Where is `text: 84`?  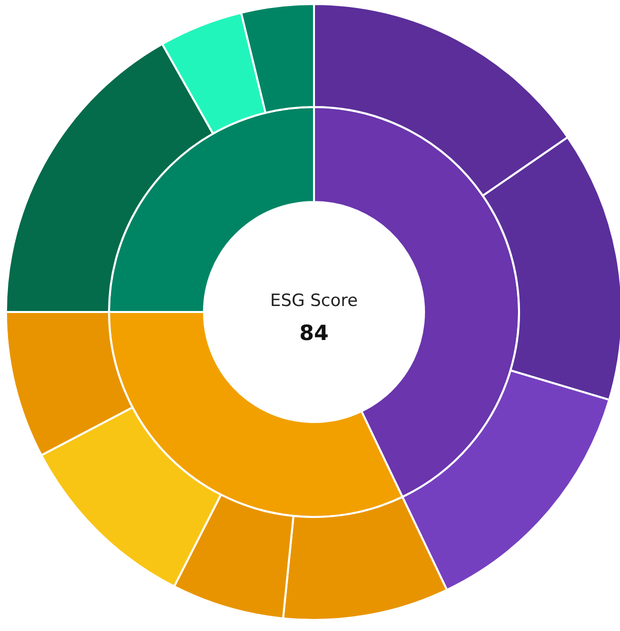 text: 84 is located at coordinates (314, 333).